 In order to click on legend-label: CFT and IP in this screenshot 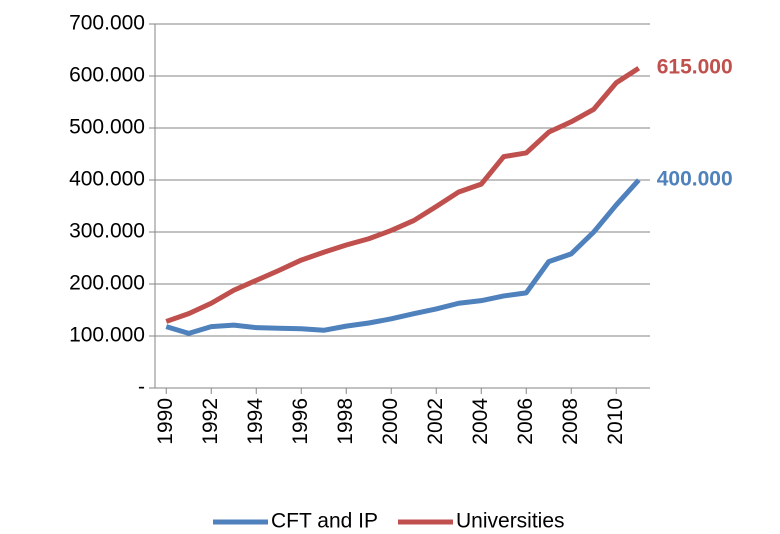, I will do `click(324, 521)`.